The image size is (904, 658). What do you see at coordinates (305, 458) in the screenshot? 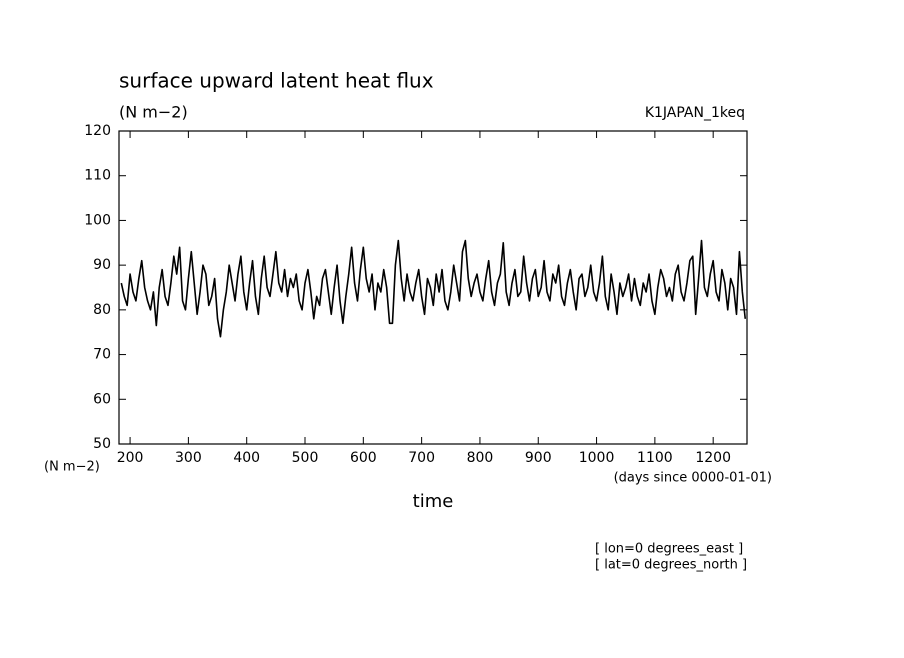
I see `x-tick-label: 500` at bounding box center [305, 458].